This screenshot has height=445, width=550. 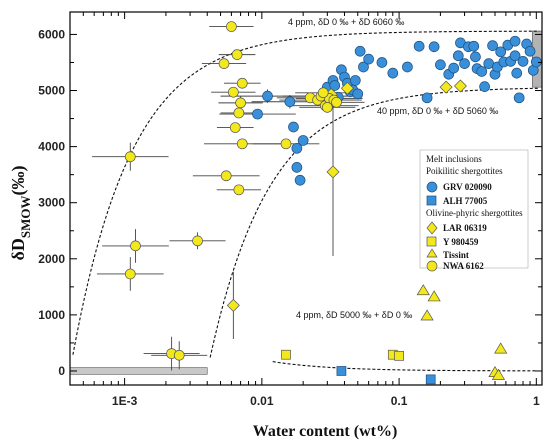 I want to click on legend-label-grv: GRV 020090, so click(x=467, y=187).